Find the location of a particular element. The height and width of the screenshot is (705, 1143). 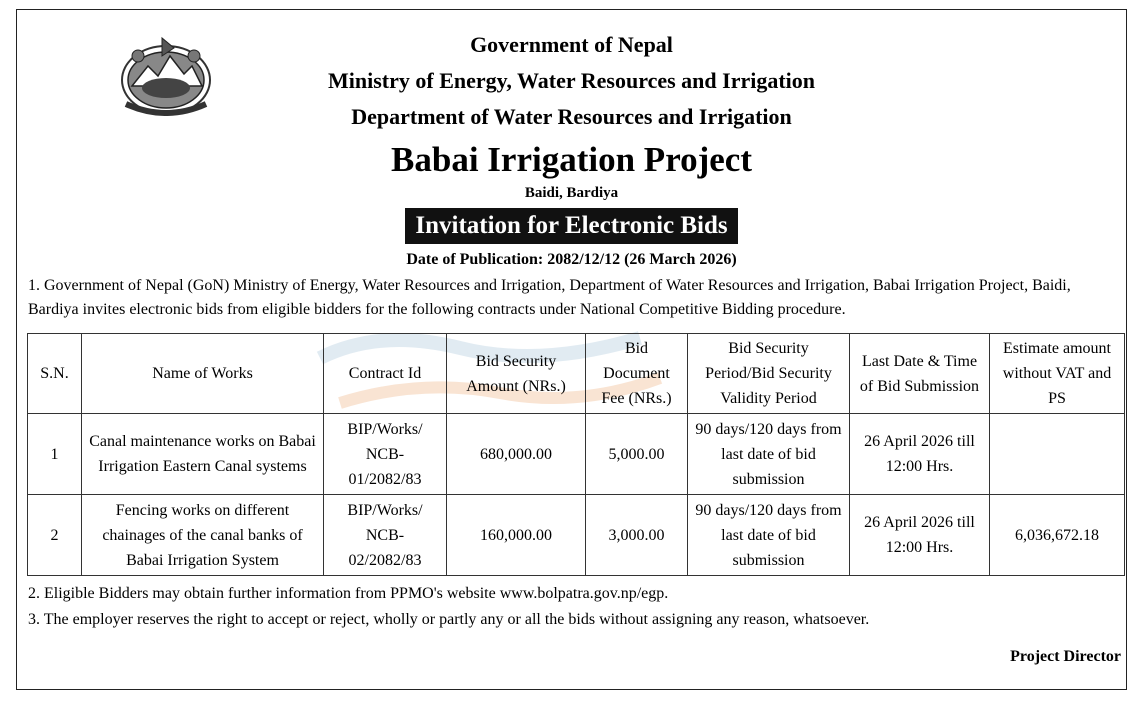

government-heading: Government of Nepal is located at coordinates (571, 44).